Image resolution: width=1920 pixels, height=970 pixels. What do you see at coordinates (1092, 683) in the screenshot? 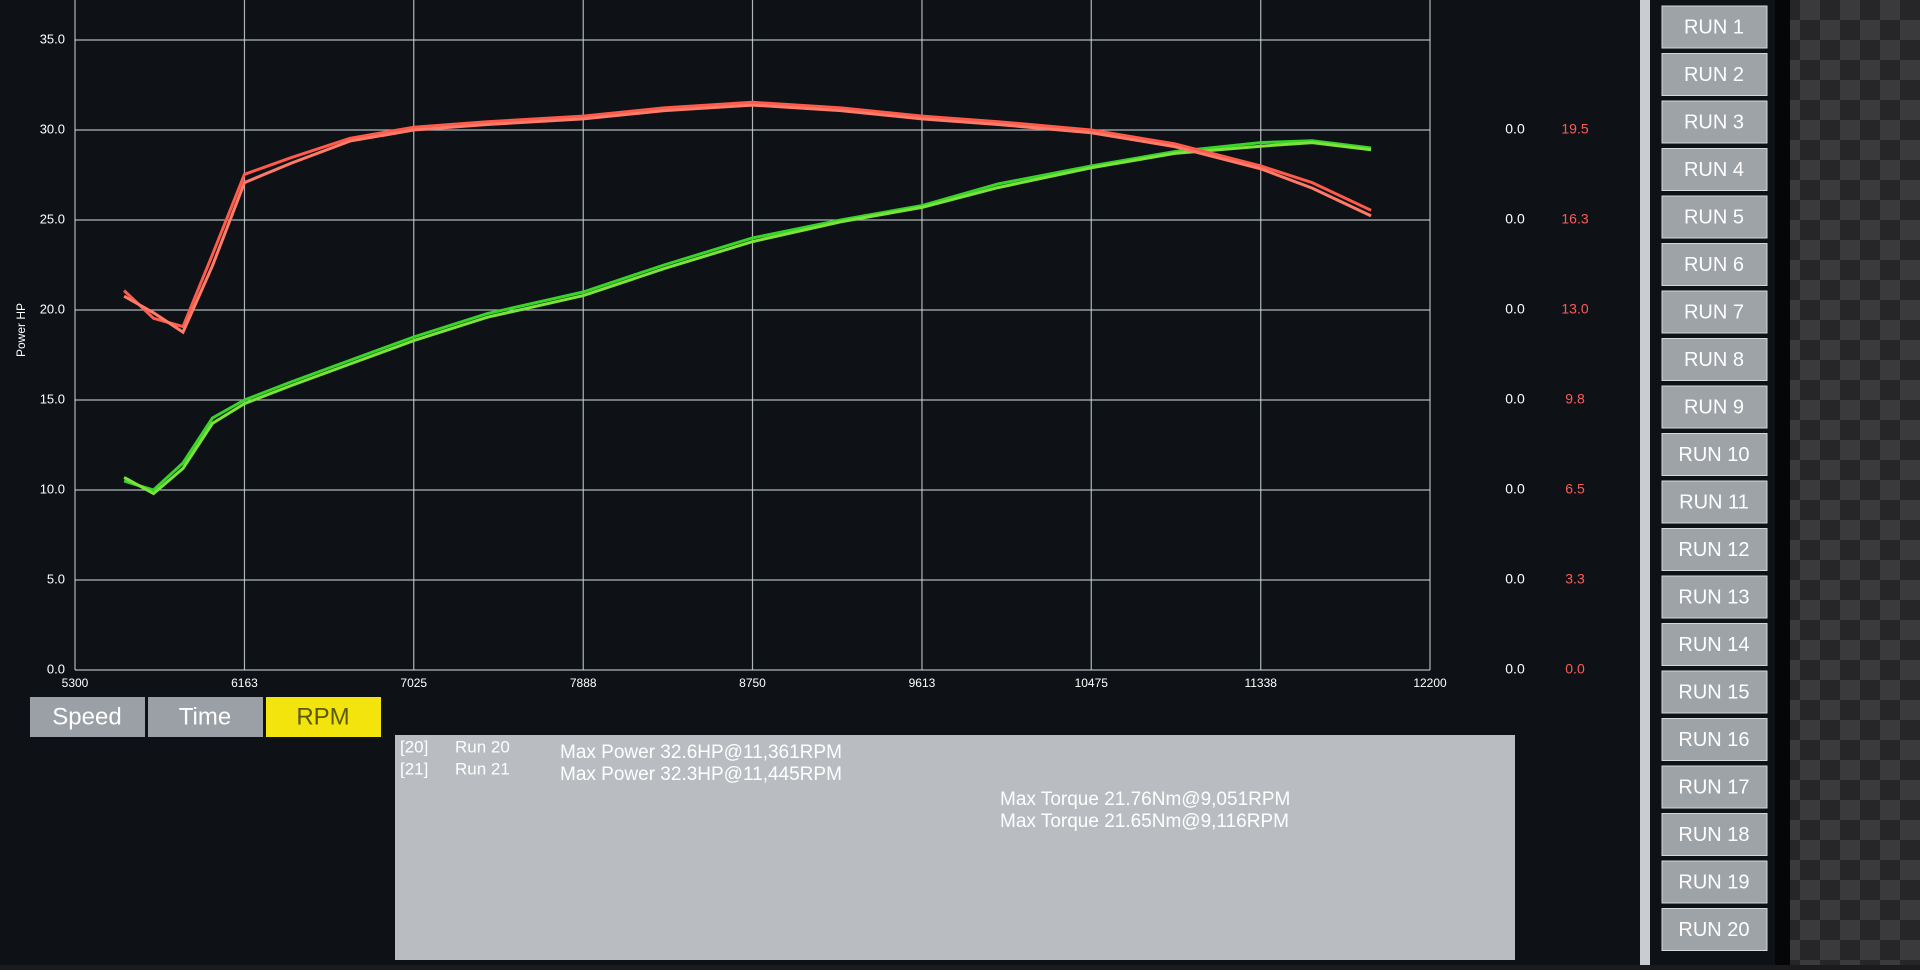
I see `x-tick-label: 10475` at bounding box center [1092, 683].